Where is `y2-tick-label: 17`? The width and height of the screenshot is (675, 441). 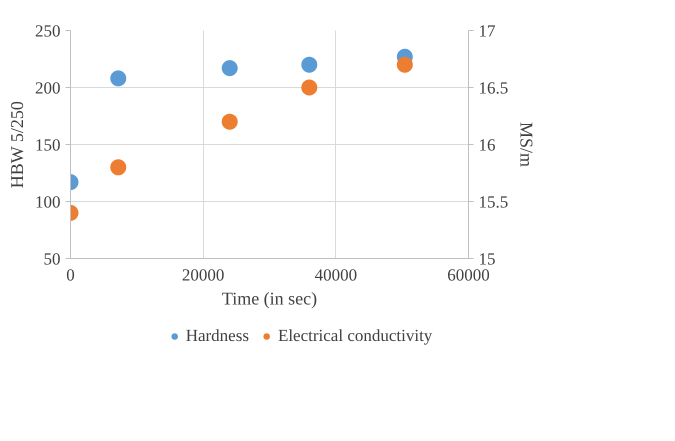 y2-tick-label: 17 is located at coordinates (487, 31).